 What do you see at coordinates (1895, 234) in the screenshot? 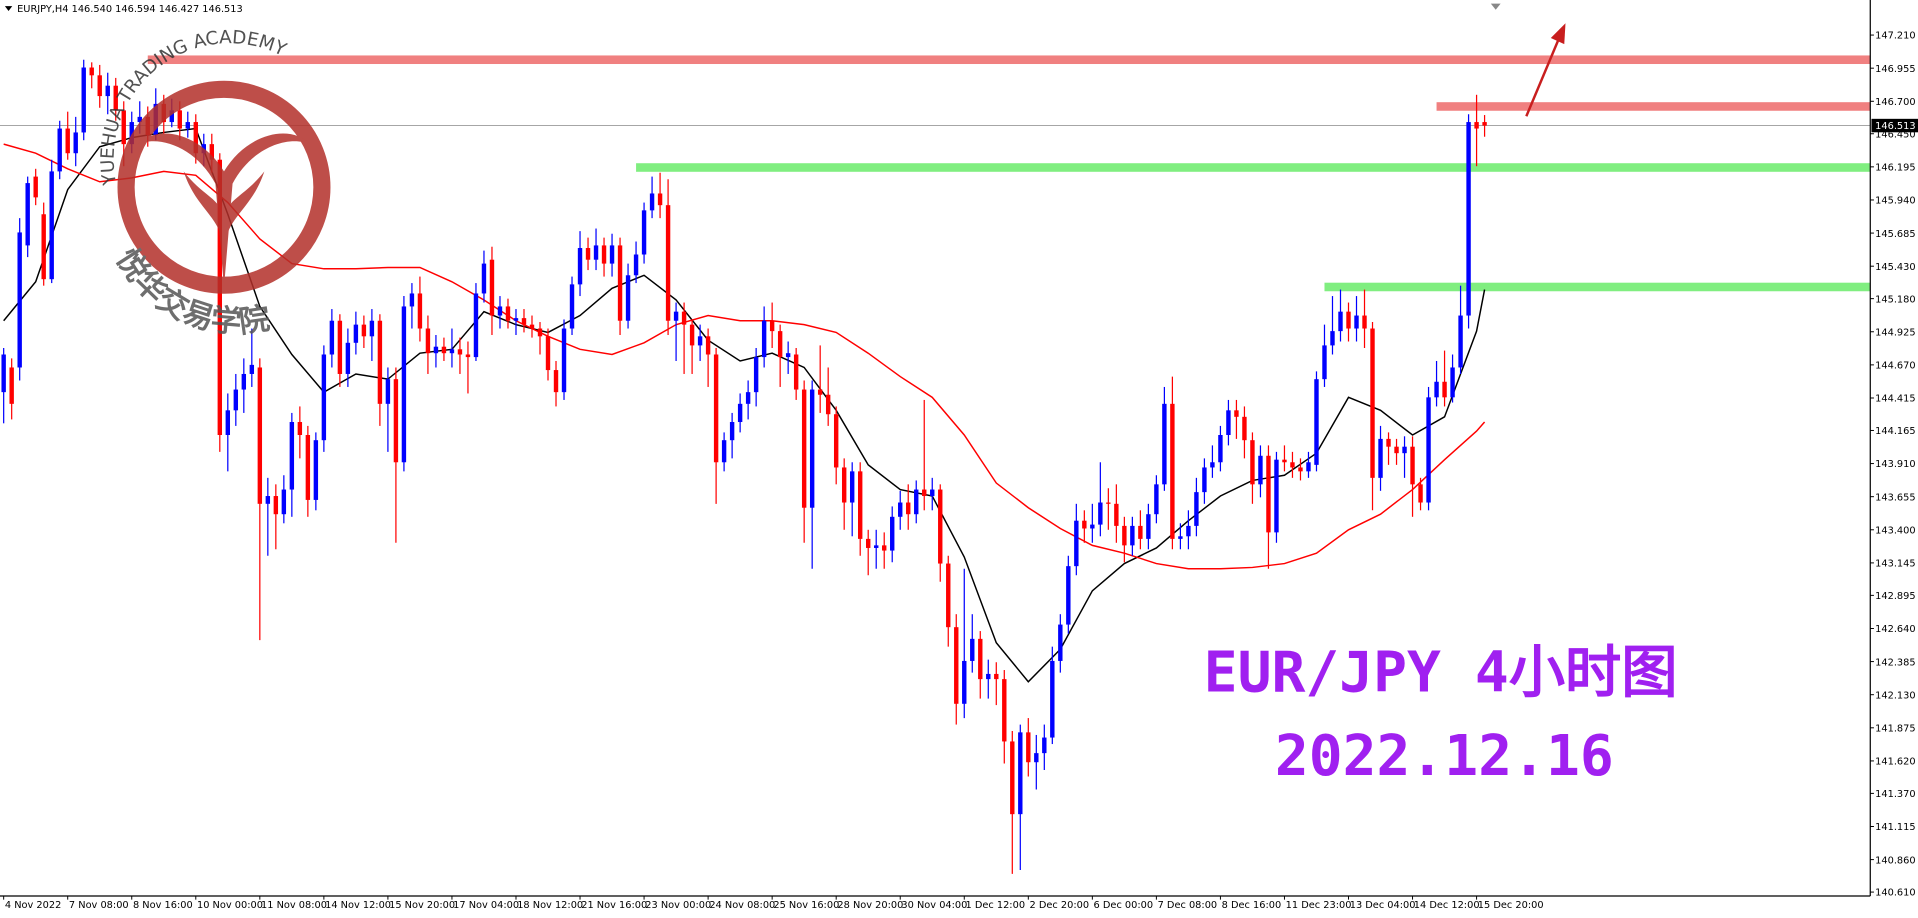
I see `y-tick-label: 145.685` at bounding box center [1895, 234].